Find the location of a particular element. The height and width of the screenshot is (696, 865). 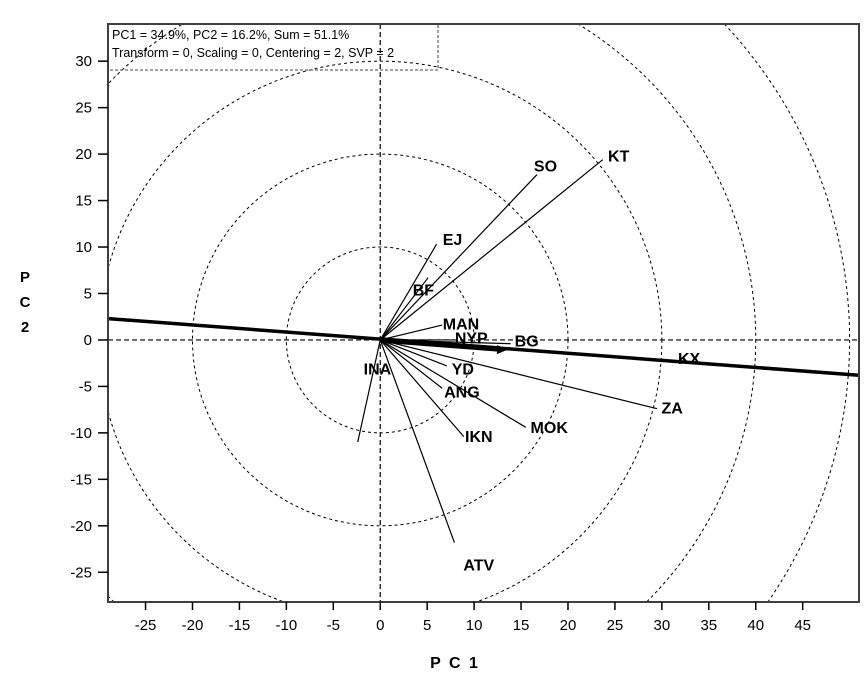

x-tick-label: -15 is located at coordinates (240, 625).